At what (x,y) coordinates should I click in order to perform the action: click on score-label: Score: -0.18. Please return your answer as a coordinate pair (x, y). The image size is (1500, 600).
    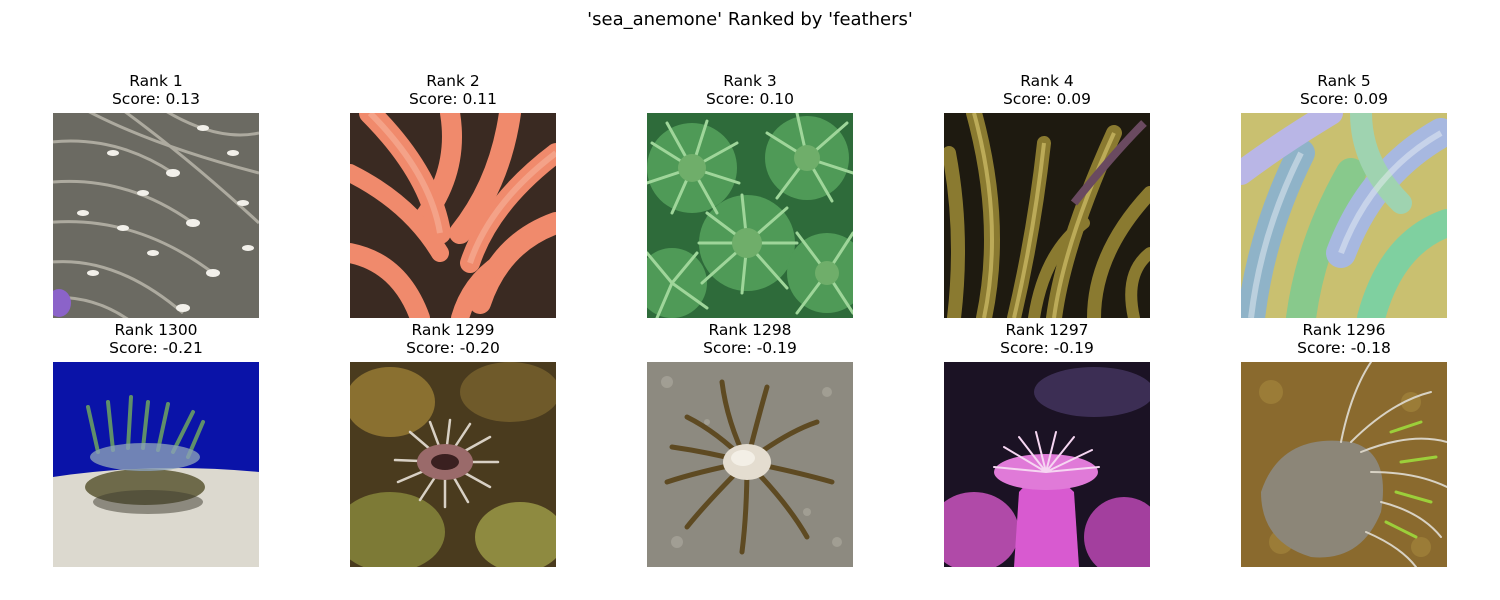
    Looking at the image, I should click on (1344, 348).